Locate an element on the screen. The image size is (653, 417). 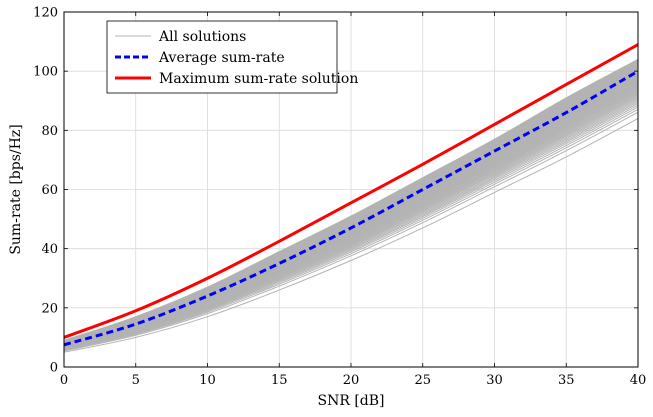
legend-entry: Maximum sum-rate solution is located at coordinates (258, 79).